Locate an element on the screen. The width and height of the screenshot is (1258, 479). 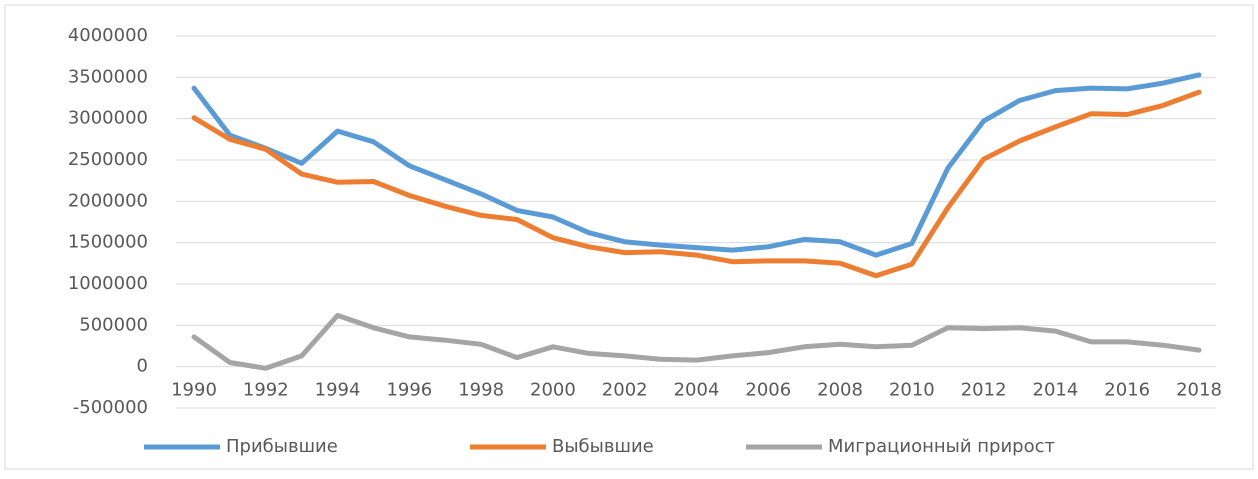
x-tick-label: 1994 is located at coordinates (338, 390).